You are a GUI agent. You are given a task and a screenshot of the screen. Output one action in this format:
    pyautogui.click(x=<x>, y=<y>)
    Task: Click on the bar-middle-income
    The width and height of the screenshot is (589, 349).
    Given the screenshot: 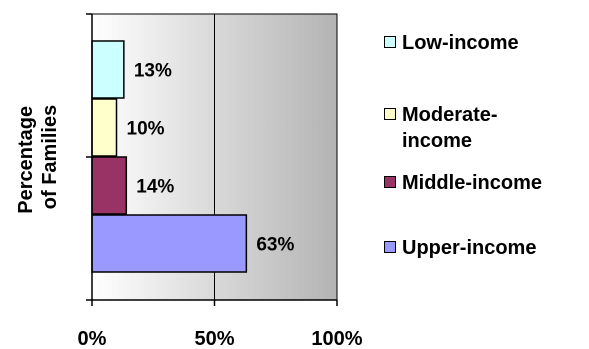 What is the action you would take?
    pyautogui.click(x=109, y=185)
    